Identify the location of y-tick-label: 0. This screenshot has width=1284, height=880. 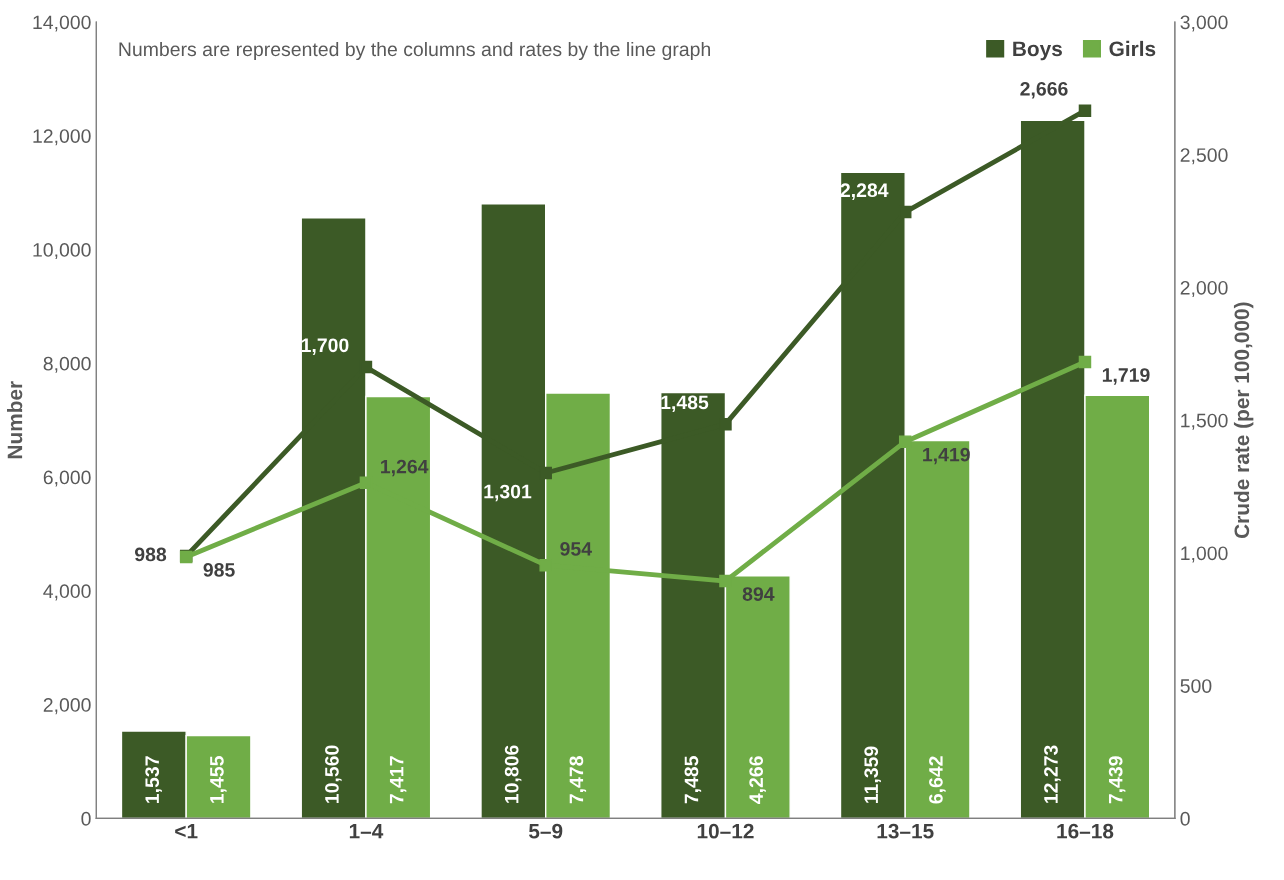
(86, 818).